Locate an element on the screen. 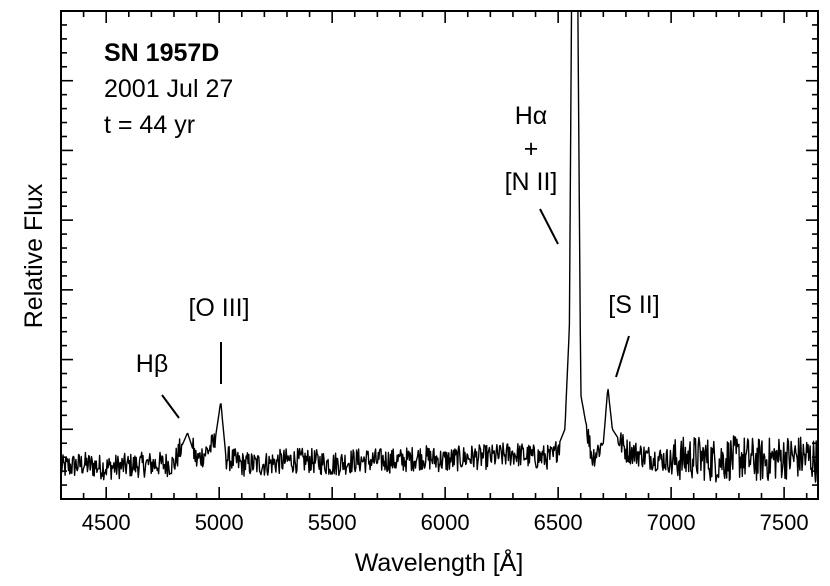  label-halpha-line3: [N II] is located at coordinates (531, 182).